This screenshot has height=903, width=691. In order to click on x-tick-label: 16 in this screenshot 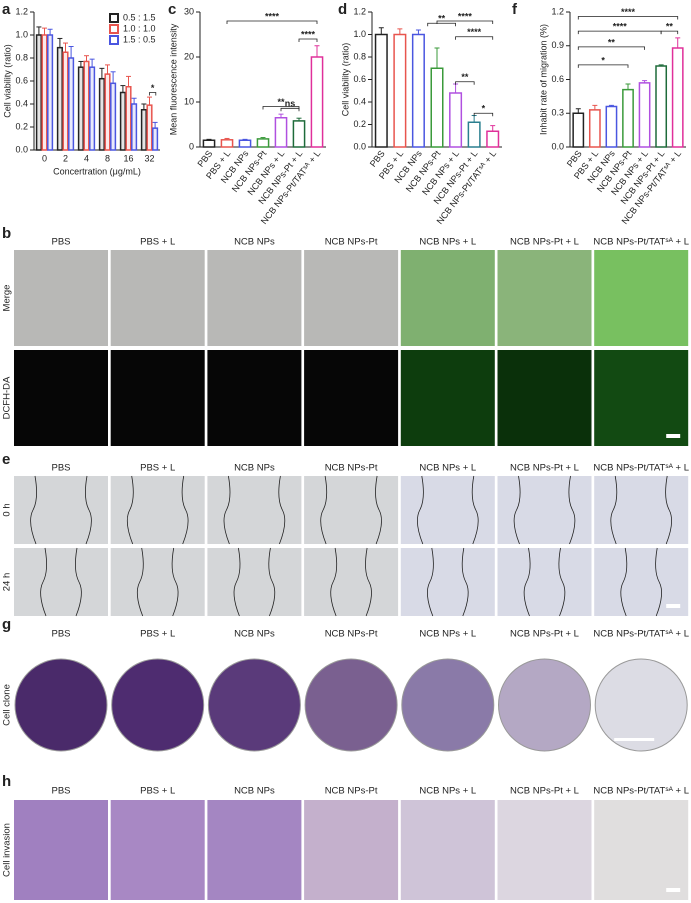, I will do `click(128, 158)`.